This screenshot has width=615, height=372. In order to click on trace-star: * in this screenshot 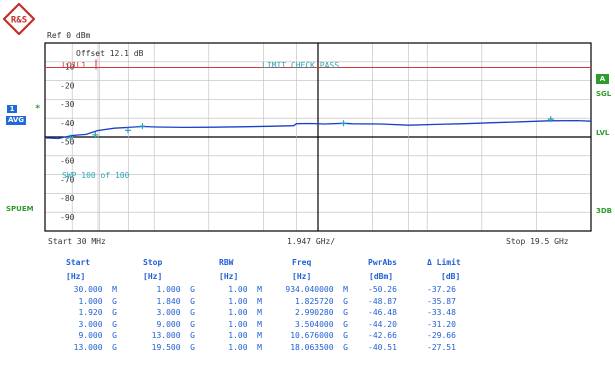, I will do `click(38, 109)`.